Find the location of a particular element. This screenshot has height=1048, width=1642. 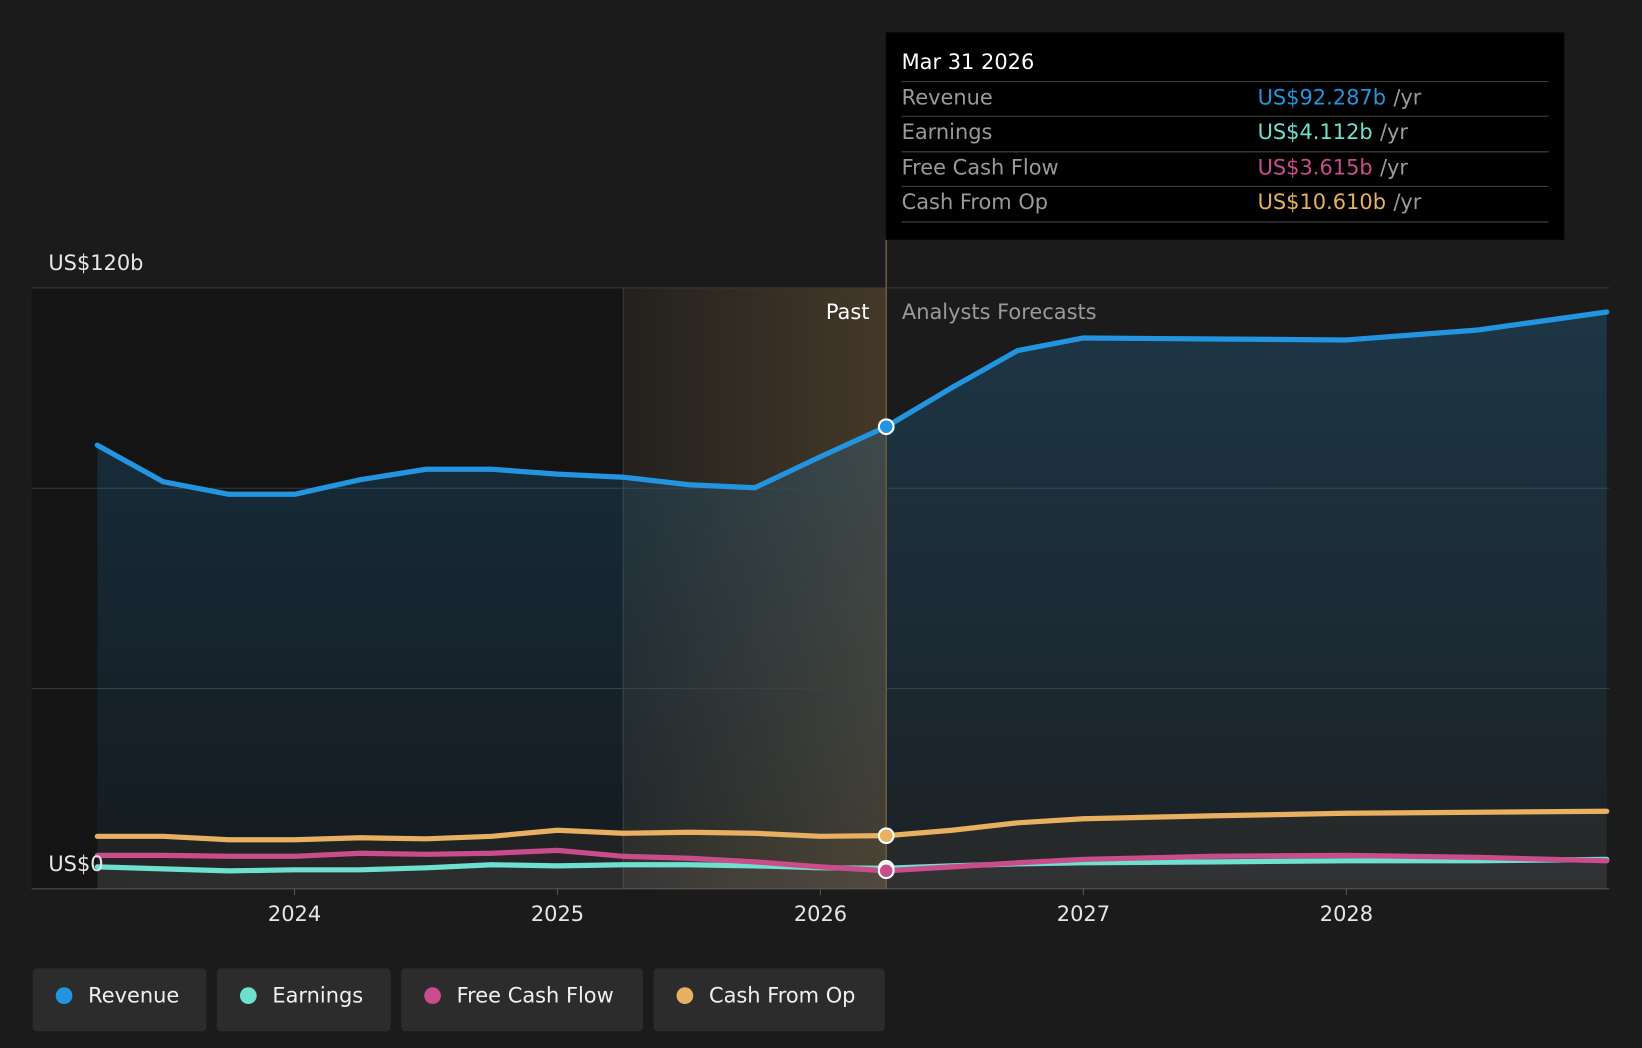

tooltip-value-amount: US$92.287b is located at coordinates (1322, 97).